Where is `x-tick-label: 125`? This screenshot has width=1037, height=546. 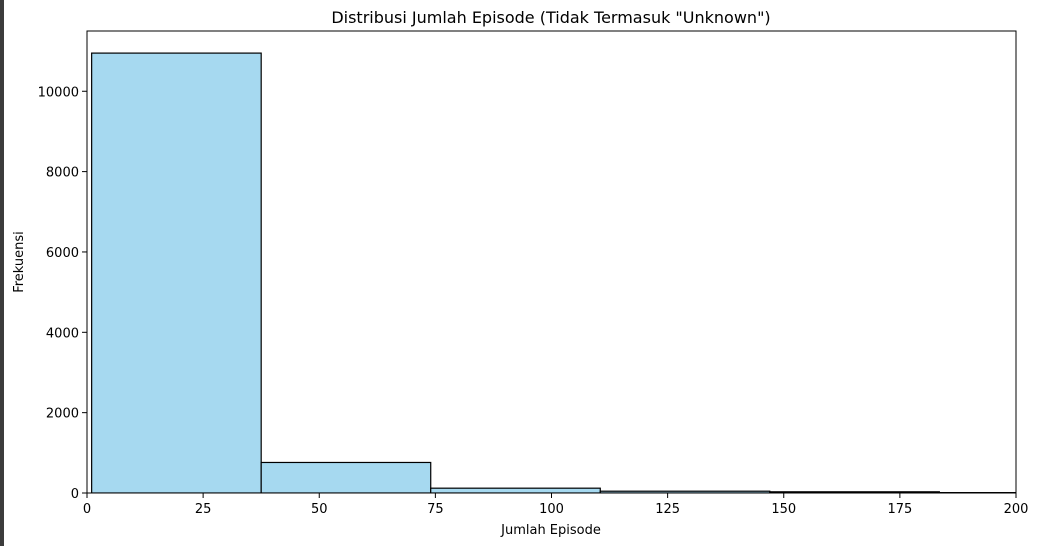 x-tick-label: 125 is located at coordinates (667, 509).